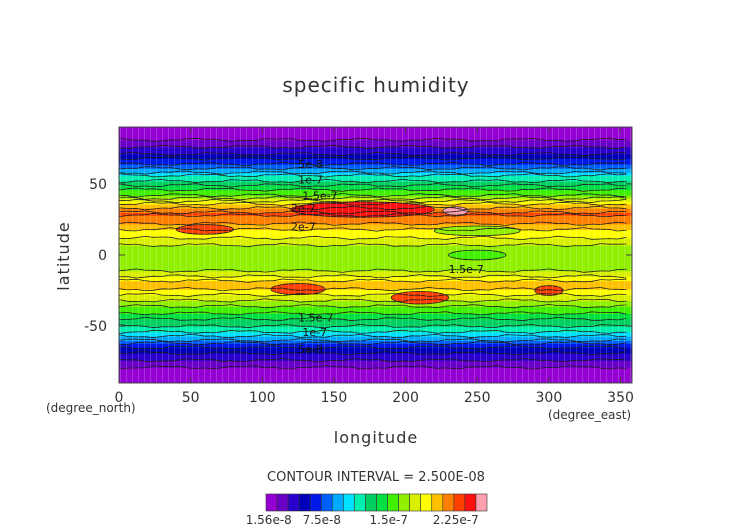  I want to click on y-tick-label: 0, so click(102, 256).